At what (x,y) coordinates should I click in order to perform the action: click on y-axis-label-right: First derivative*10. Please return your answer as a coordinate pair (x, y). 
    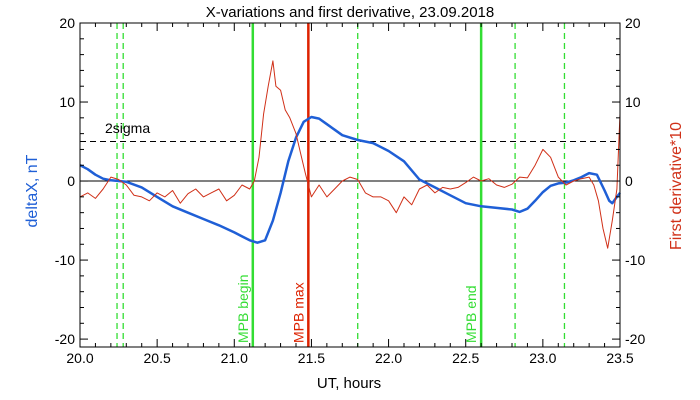
    Looking at the image, I should click on (676, 186).